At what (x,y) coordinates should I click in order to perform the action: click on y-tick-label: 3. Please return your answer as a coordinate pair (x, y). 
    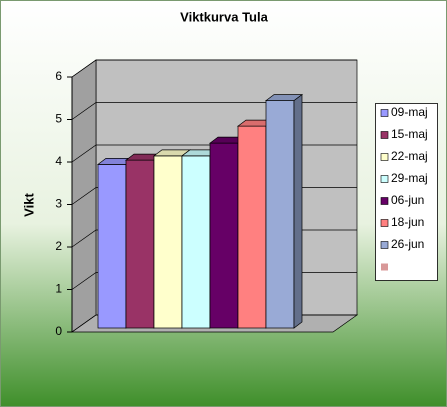
    Looking at the image, I should click on (58, 204).